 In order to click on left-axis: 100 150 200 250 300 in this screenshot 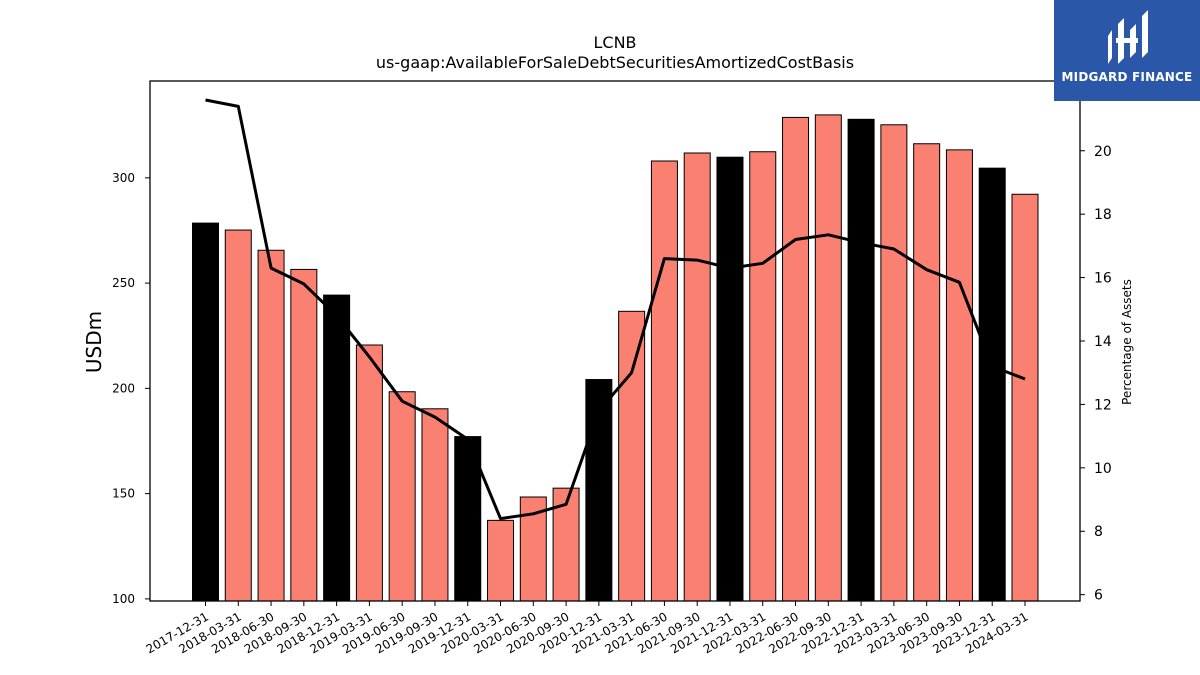, I will do `click(131, 388)`.